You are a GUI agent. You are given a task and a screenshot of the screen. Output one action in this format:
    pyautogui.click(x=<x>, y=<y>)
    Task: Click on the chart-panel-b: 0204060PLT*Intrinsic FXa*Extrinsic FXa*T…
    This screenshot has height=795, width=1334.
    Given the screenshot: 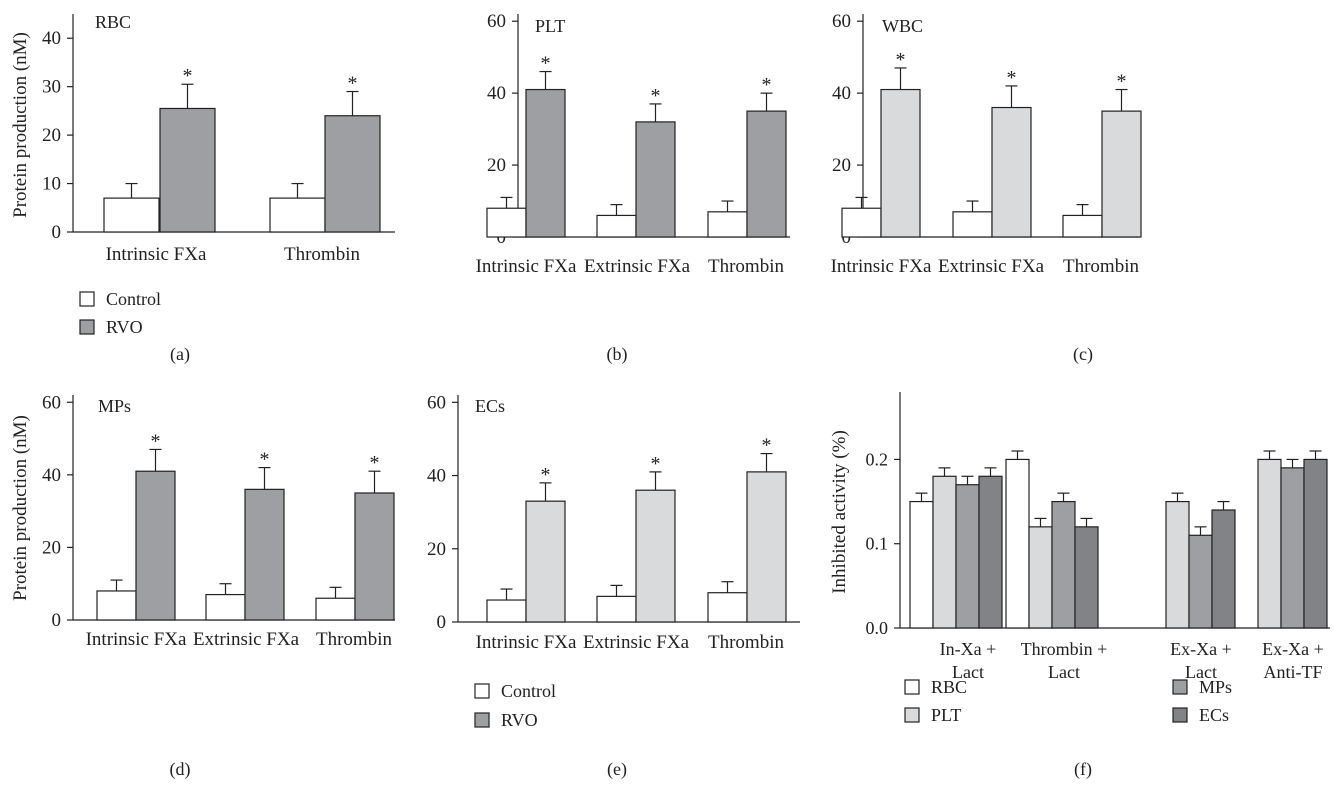 What is the action you would take?
    pyautogui.click(x=633, y=188)
    